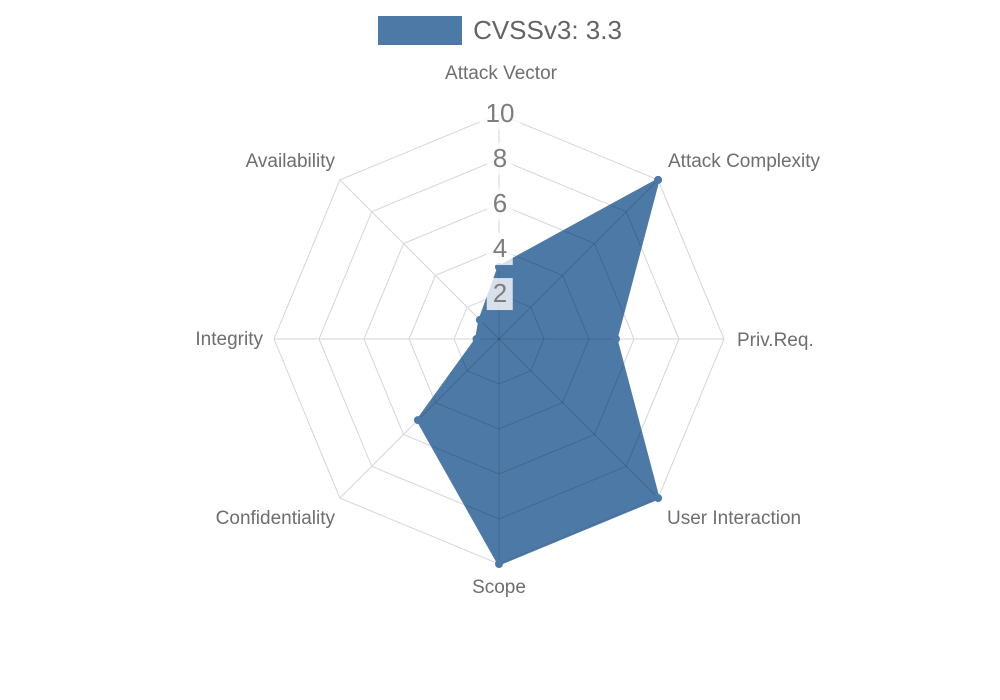 The height and width of the screenshot is (700, 1000). Describe the element at coordinates (420, 30) in the screenshot. I see `legend-swatch` at that location.